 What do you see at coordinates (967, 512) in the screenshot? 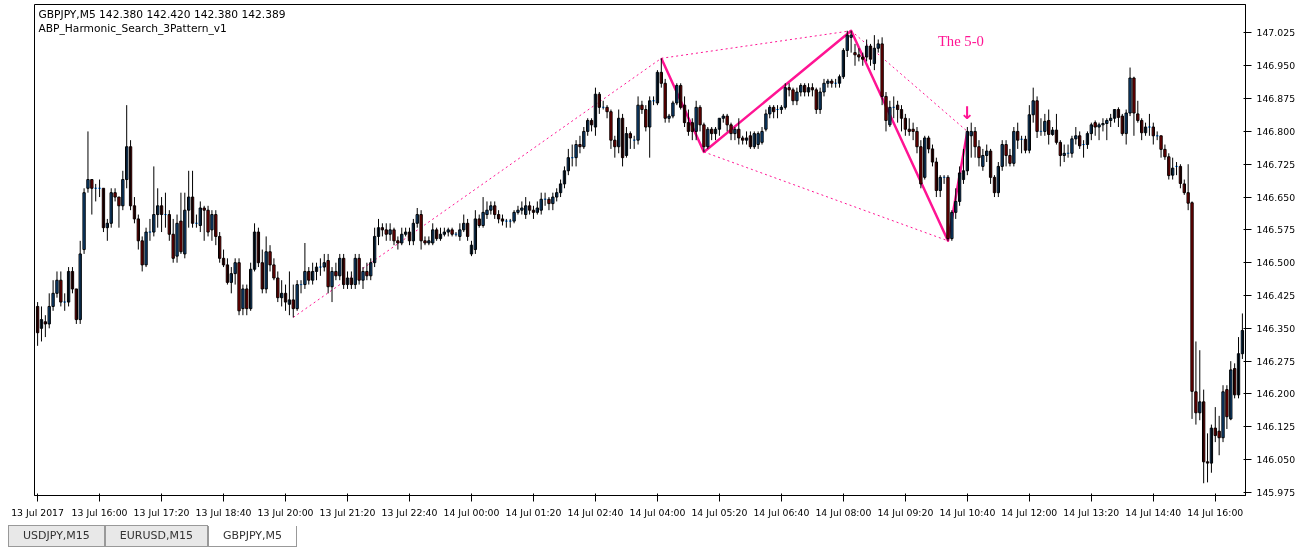
I see `x-tick-label: 14 Jul 10:40` at bounding box center [967, 512].